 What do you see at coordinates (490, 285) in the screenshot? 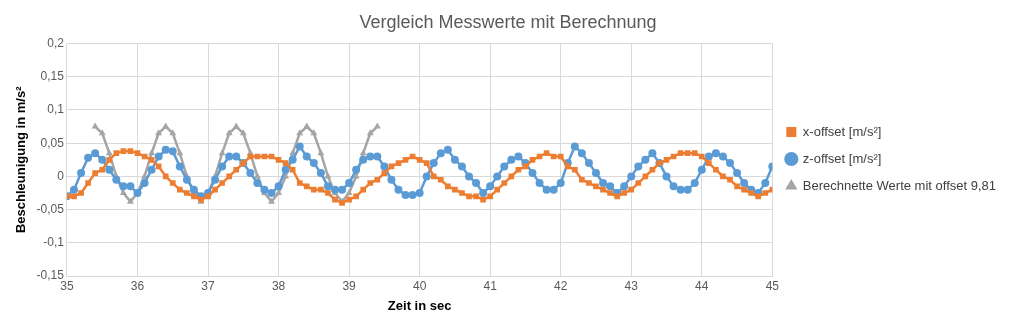
I see `x-tick-label: 41` at bounding box center [490, 285].